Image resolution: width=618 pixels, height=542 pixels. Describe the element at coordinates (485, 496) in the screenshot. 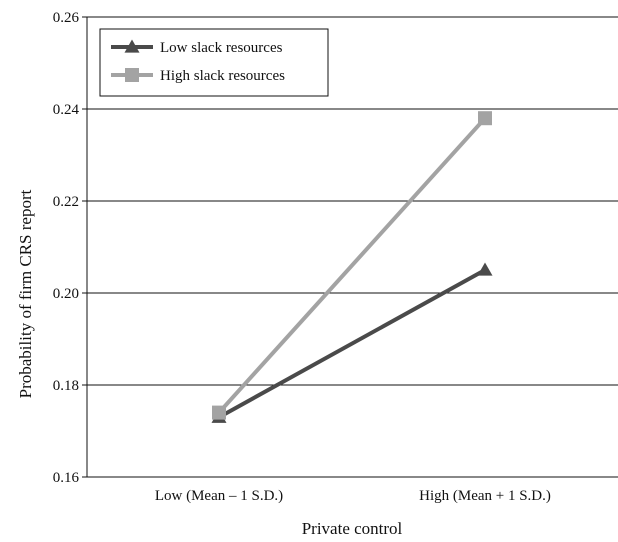

I see `x-tick-label: High (Mean + 1 S.D.)` at that location.